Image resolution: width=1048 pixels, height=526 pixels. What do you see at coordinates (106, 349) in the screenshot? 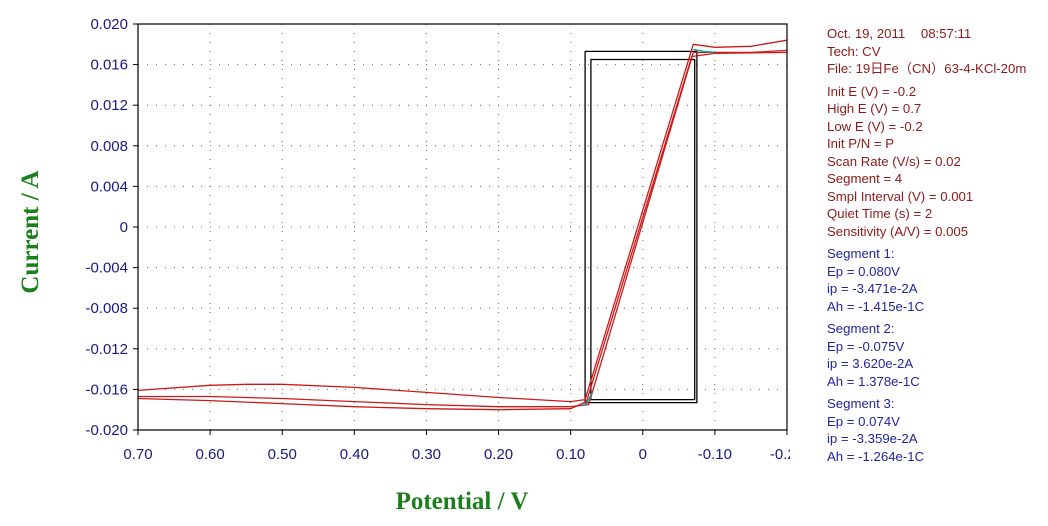
I see `y-tick-label: -0.012` at bounding box center [106, 349].